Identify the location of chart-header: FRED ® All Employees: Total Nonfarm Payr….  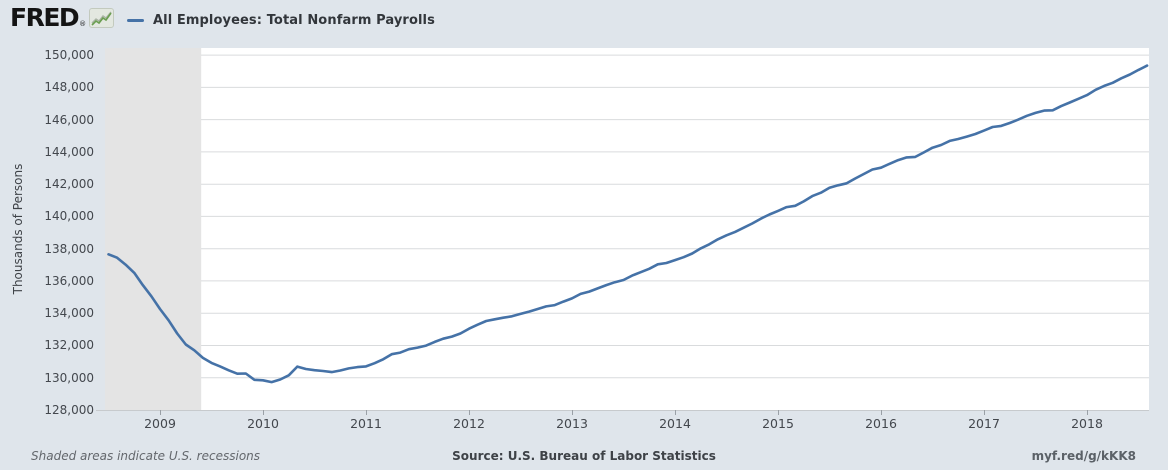
(584, 20).